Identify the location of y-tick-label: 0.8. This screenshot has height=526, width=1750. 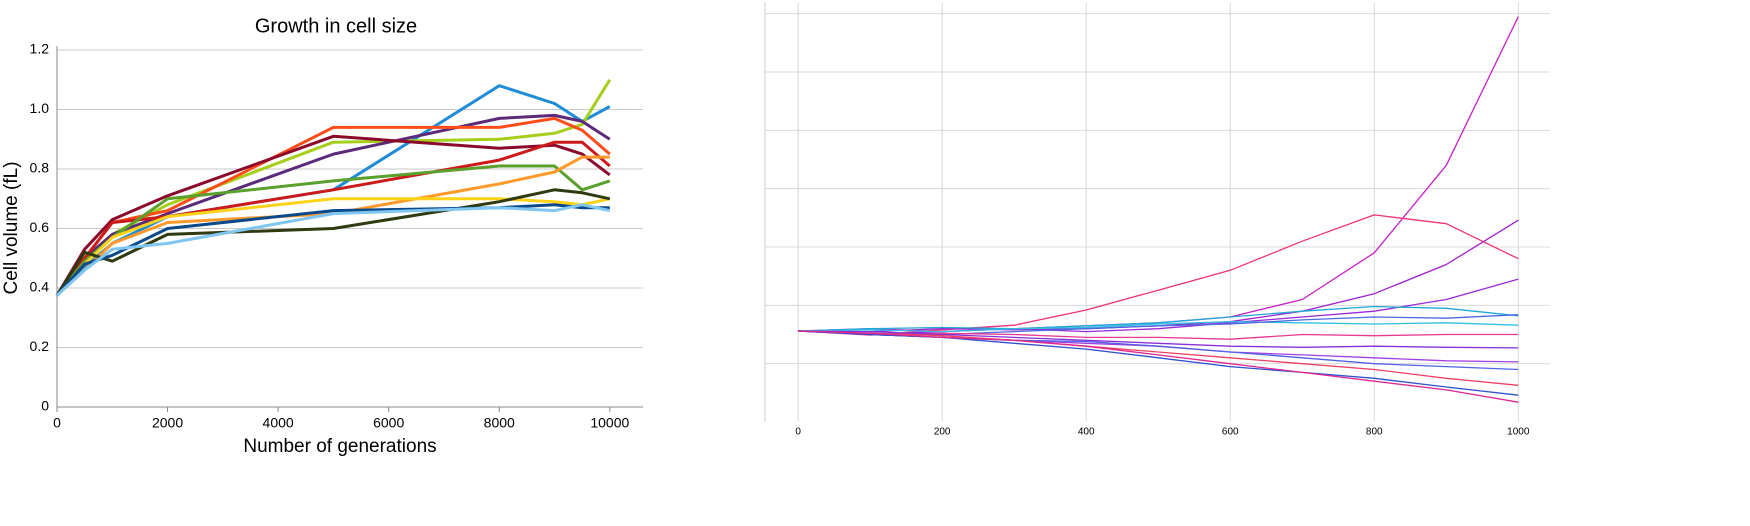
(40, 168).